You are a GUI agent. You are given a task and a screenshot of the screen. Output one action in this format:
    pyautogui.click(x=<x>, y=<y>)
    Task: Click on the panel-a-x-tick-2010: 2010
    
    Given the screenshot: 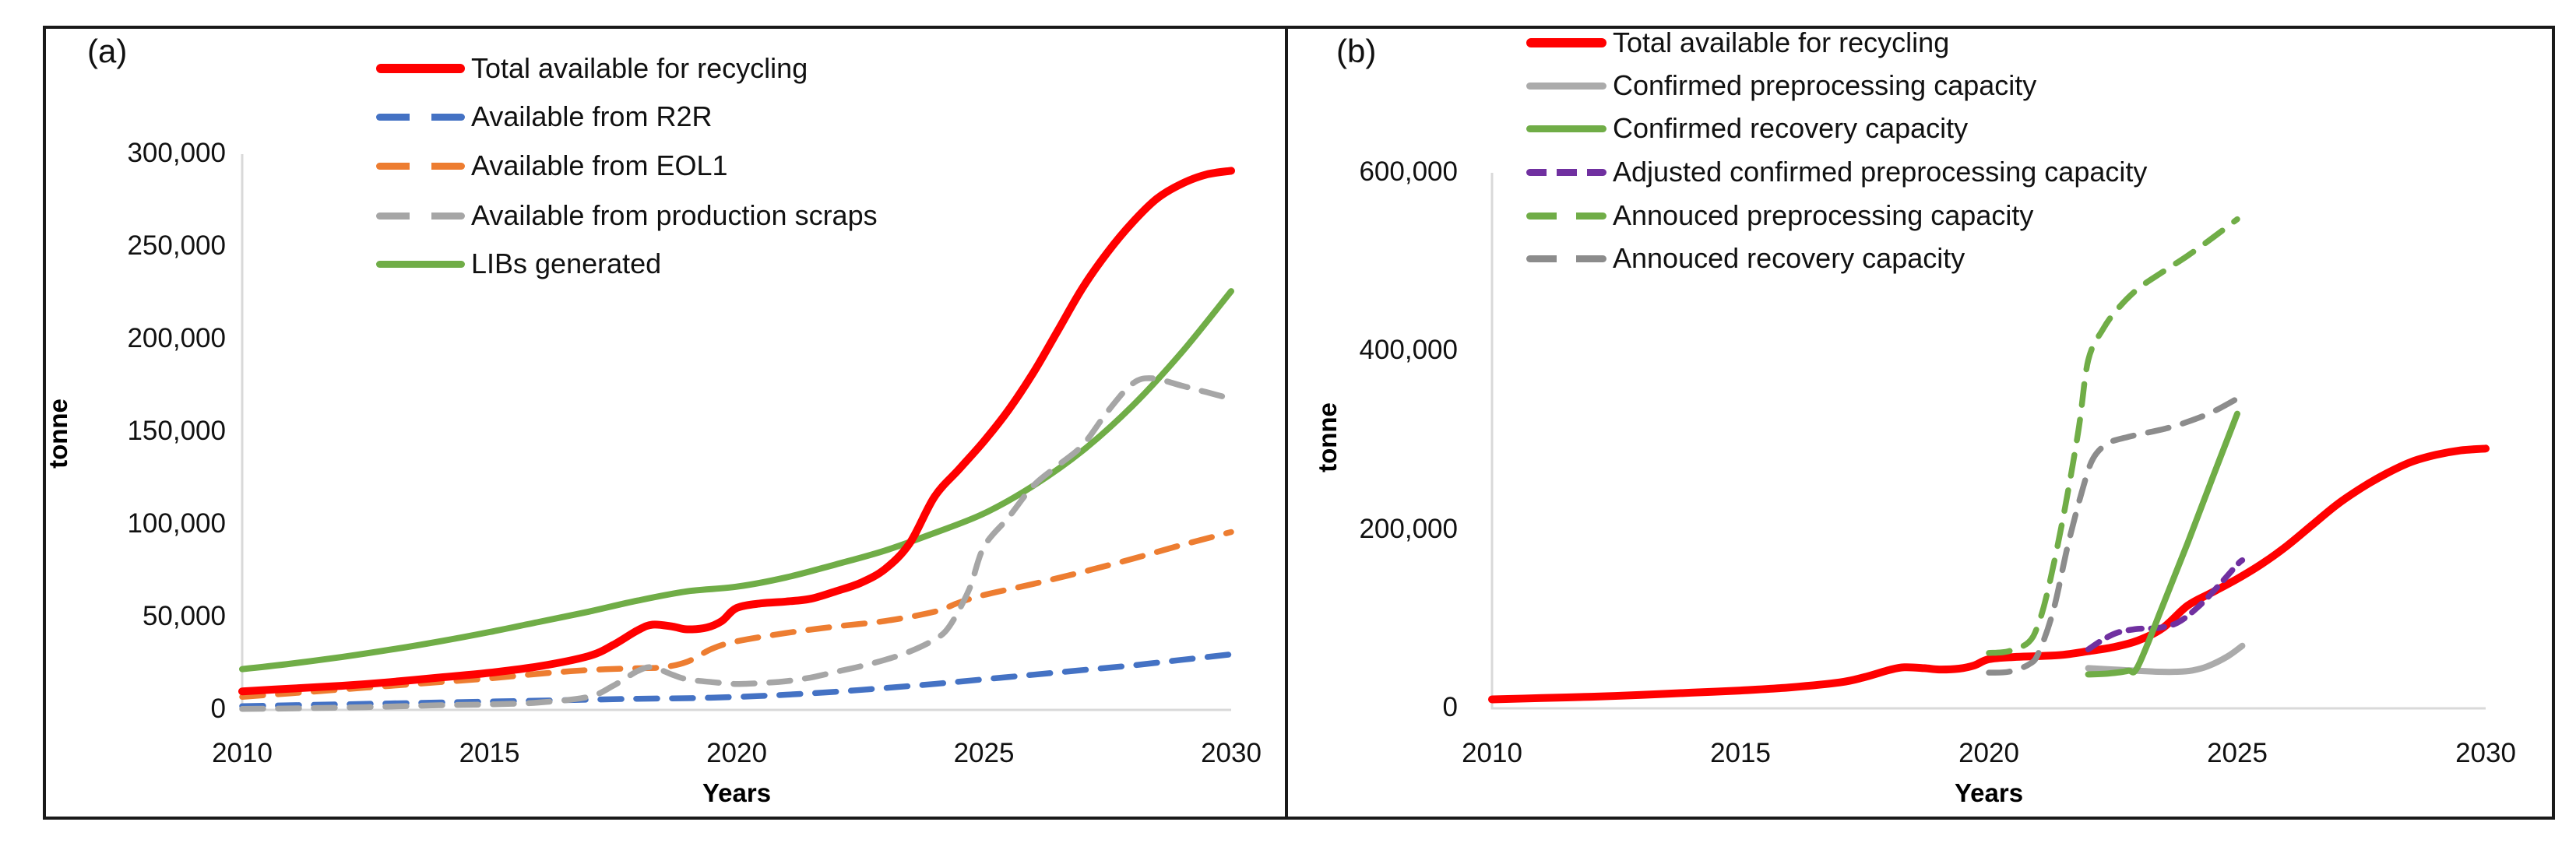 What is the action you would take?
    pyautogui.click(x=242, y=753)
    